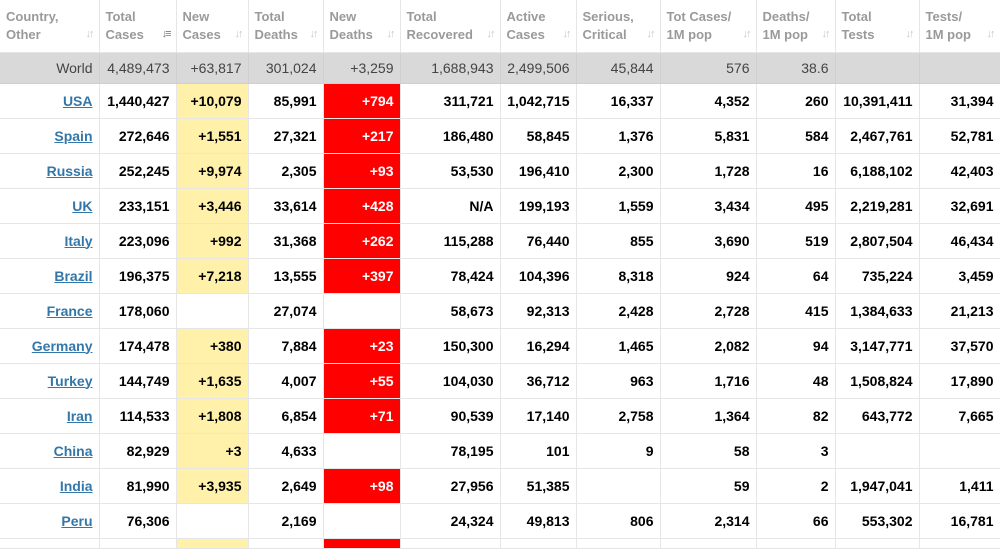 The image size is (1000, 549). What do you see at coordinates (286, 26) in the screenshot?
I see `column-header-total-deaths: Total Deaths ↓↑` at bounding box center [286, 26].